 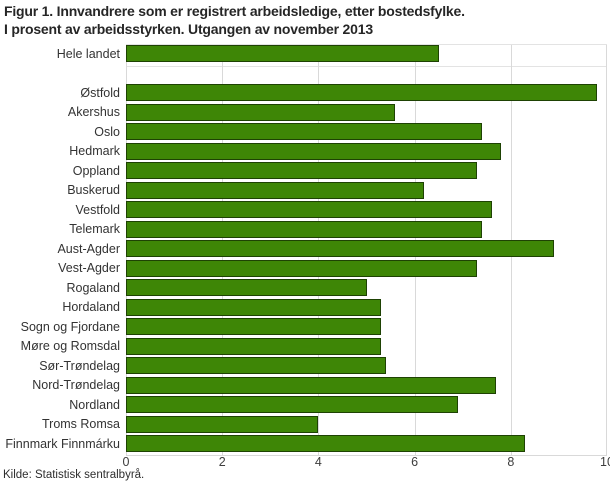 I want to click on bar-row: Østfold, so click(x=303, y=93).